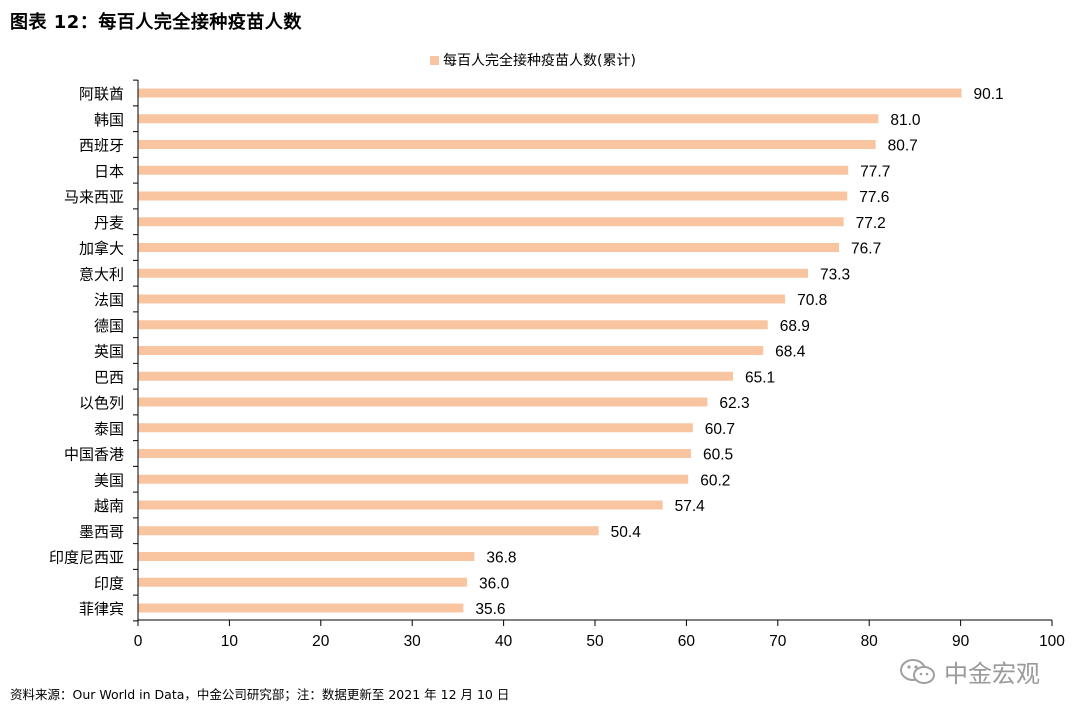 The width and height of the screenshot is (1080, 720). I want to click on data-label: 57.4, so click(690, 506).